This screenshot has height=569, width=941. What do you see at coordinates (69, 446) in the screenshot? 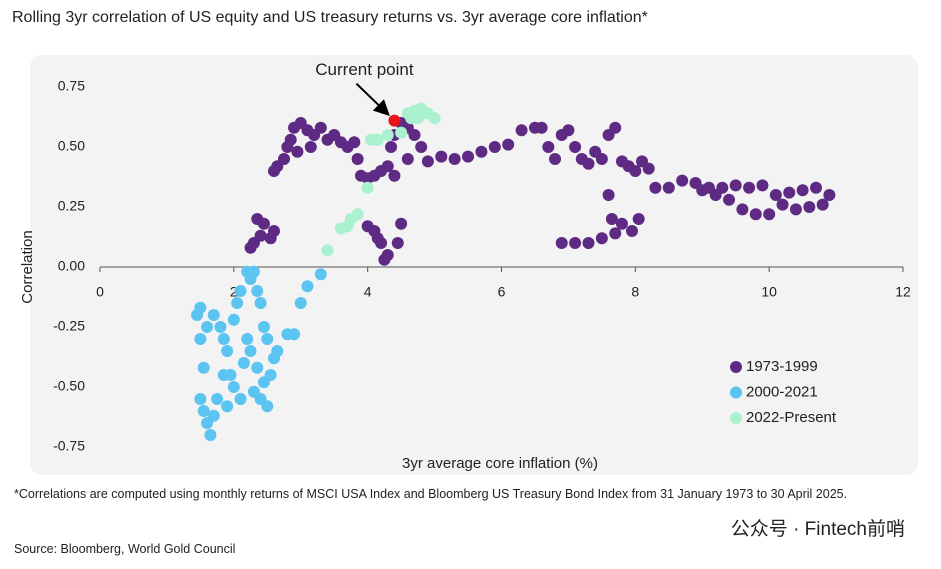
I see `y-tick-label: -0.75` at bounding box center [69, 446].